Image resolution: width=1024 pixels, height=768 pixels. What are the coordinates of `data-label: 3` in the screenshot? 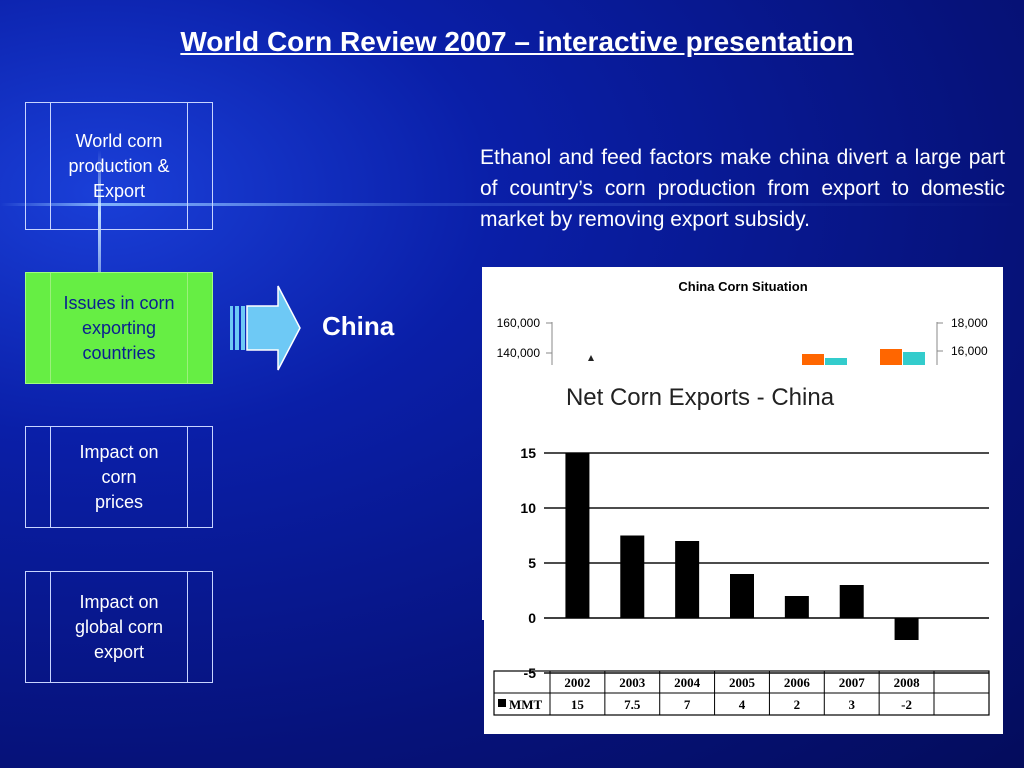 It's located at (851, 704).